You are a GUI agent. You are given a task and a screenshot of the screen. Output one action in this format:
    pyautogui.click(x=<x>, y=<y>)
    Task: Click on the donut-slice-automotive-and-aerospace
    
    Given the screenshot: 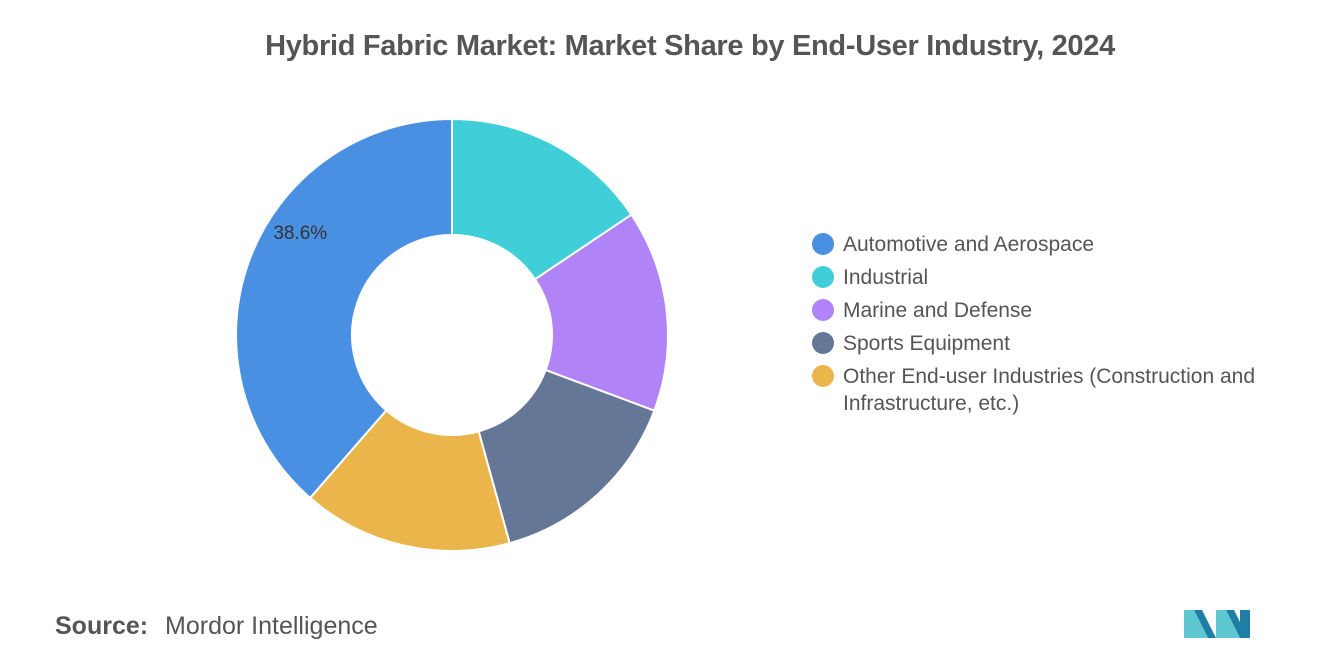 What is the action you would take?
    pyautogui.click(x=344, y=308)
    